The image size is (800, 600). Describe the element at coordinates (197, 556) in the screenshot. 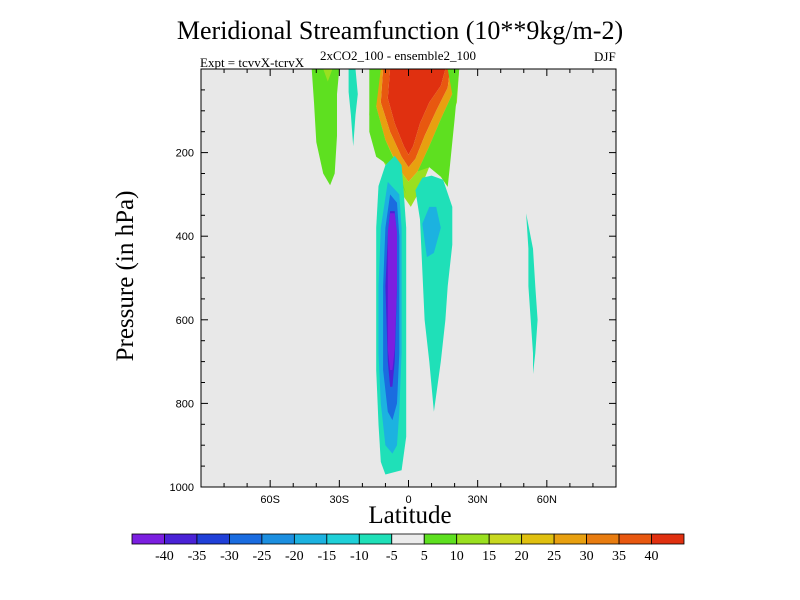

I see `colorbar-label: -35` at that location.